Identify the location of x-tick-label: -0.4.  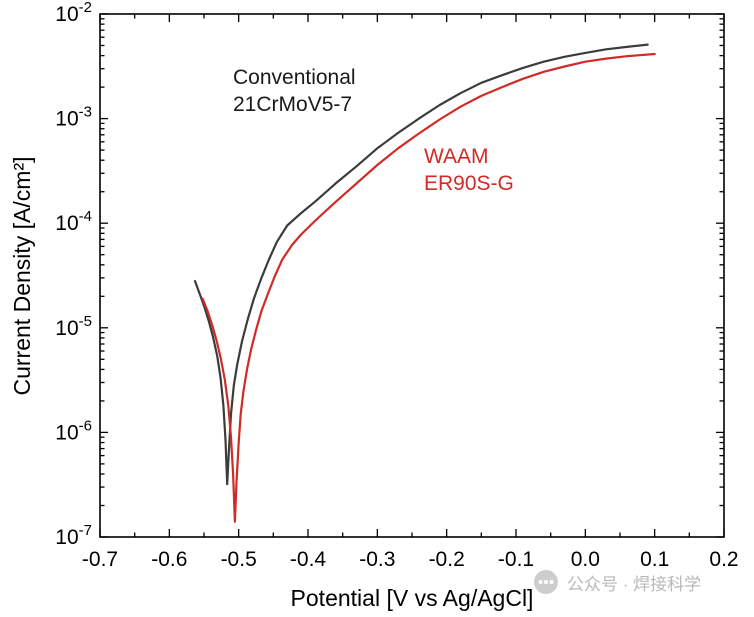
(308, 559).